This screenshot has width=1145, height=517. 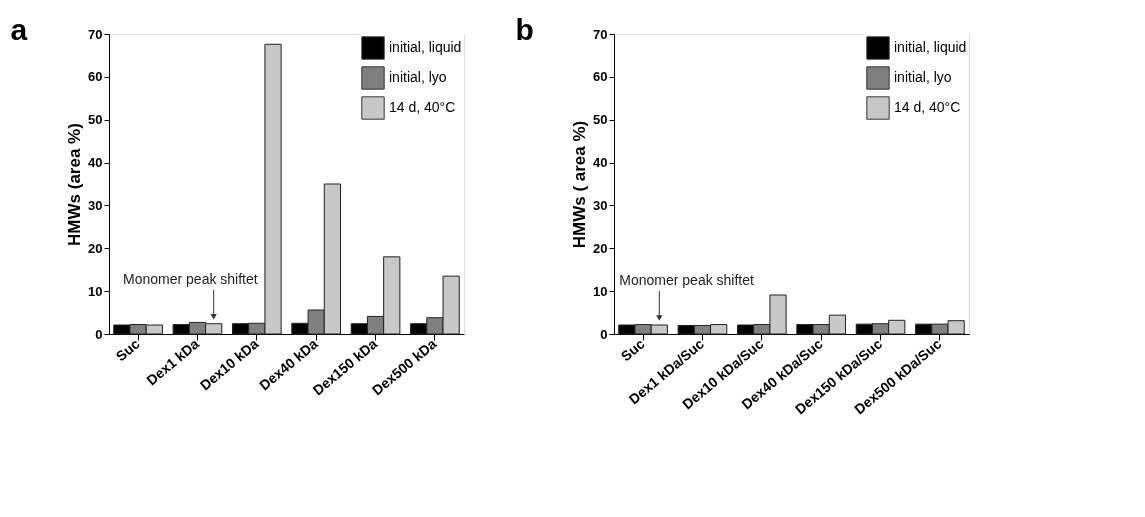 I want to click on chart-title: b, so click(x=524, y=29).